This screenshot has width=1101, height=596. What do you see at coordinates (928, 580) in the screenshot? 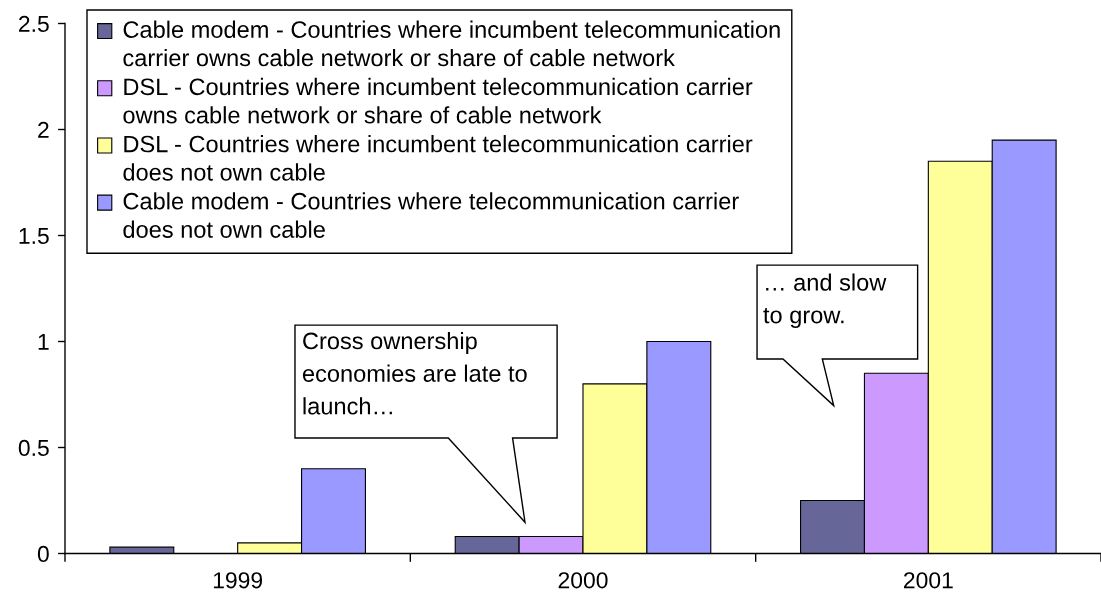
I see `x-tick-label: 2001` at bounding box center [928, 580].